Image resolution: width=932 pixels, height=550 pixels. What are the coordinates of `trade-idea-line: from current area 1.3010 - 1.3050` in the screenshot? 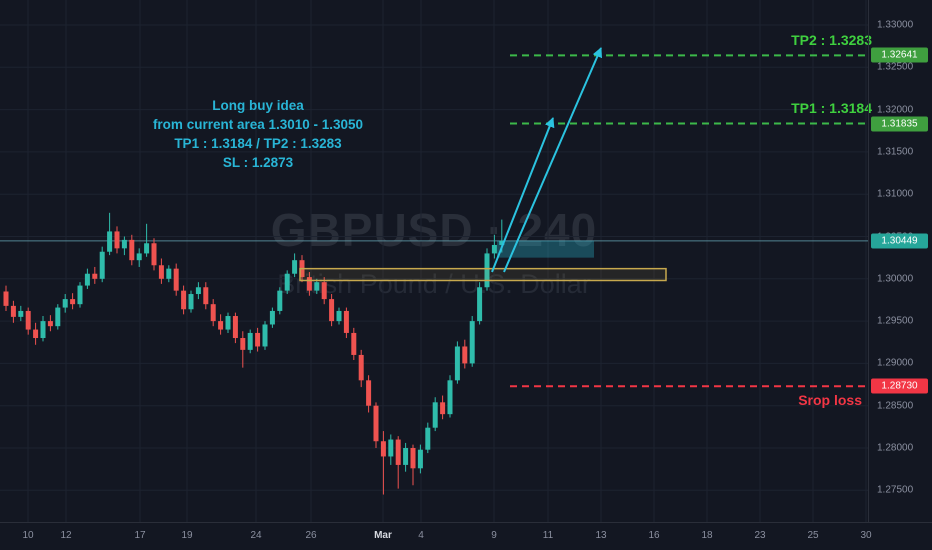 It's located at (258, 124).